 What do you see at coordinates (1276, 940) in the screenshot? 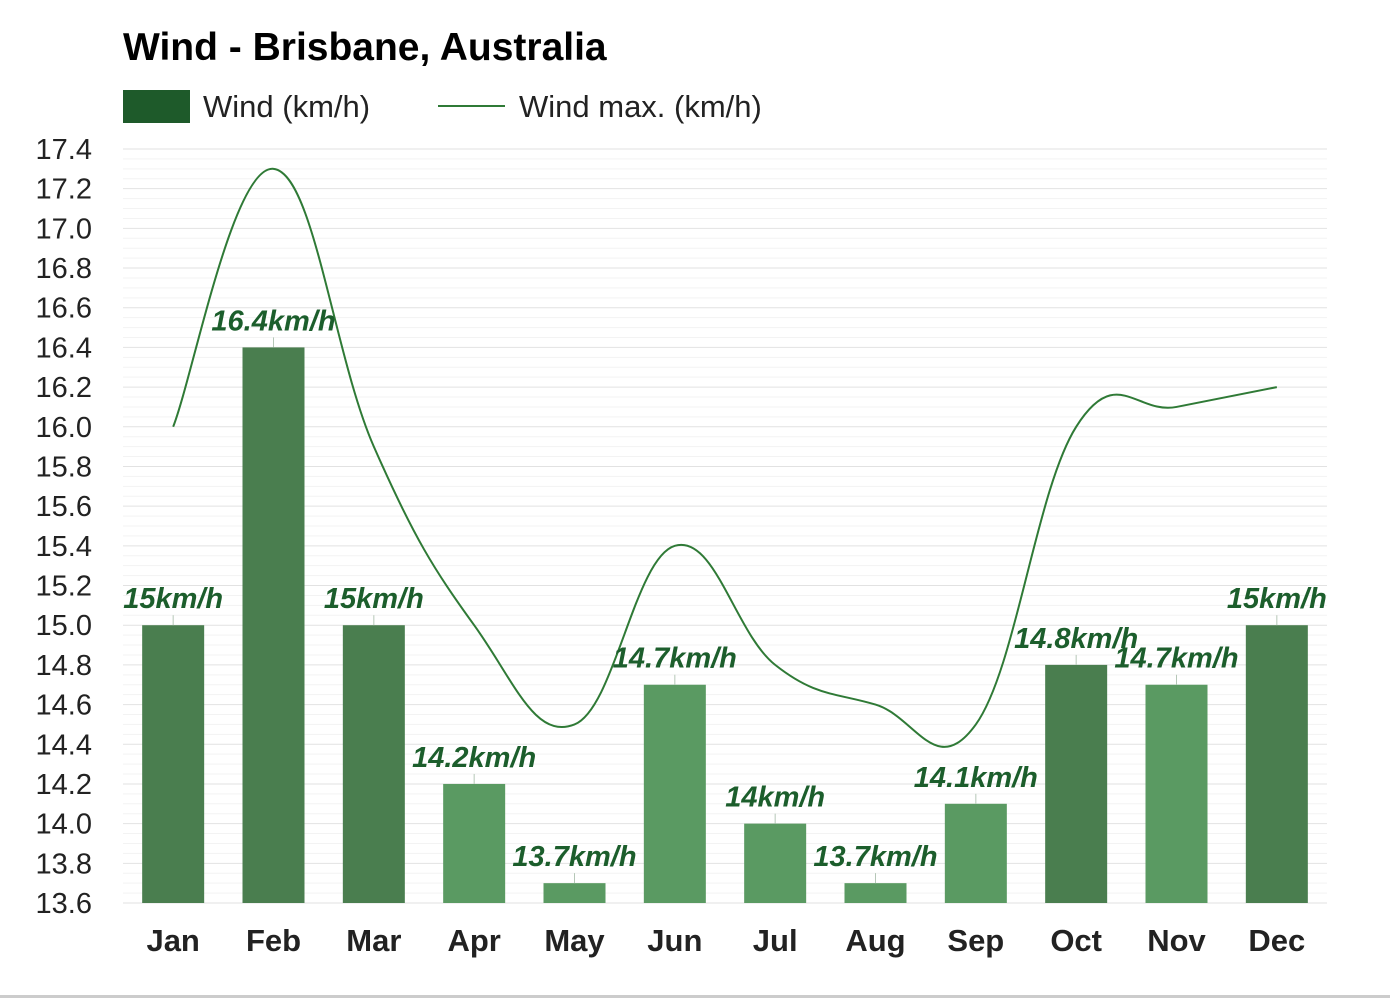
I see `x-tick-dec: Dec` at bounding box center [1276, 940].